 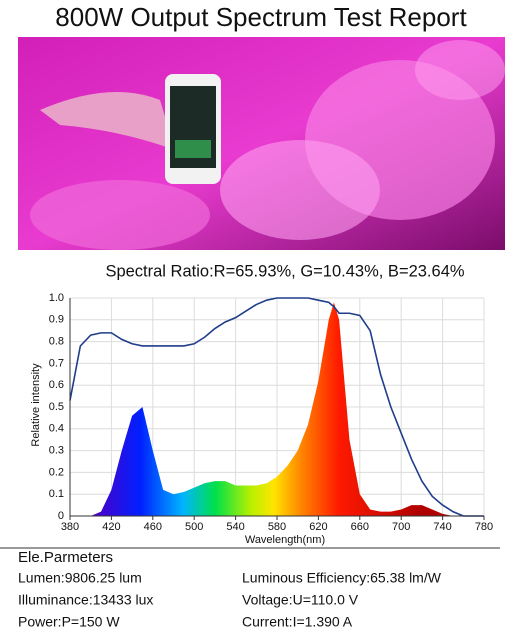 What do you see at coordinates (235, 527) in the screenshot?
I see `x-tick-label: 540` at bounding box center [235, 527].